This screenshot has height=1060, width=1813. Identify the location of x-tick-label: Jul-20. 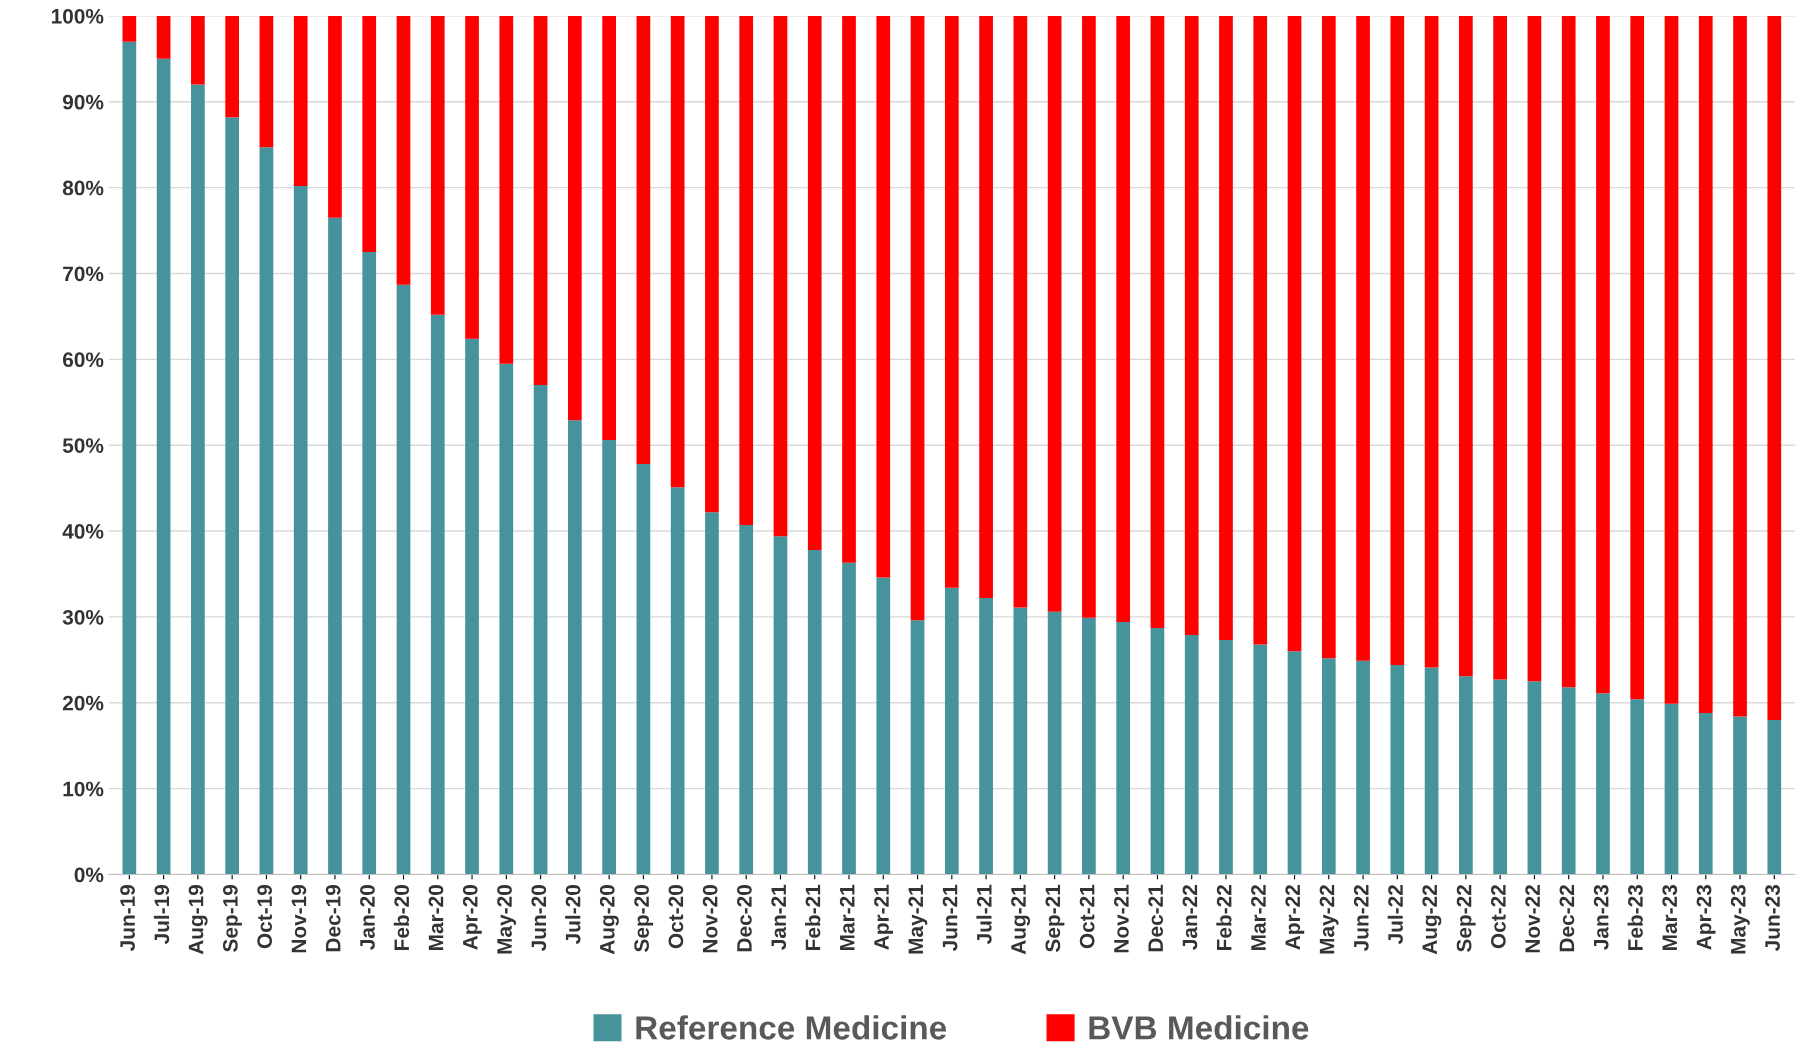
(573, 915).